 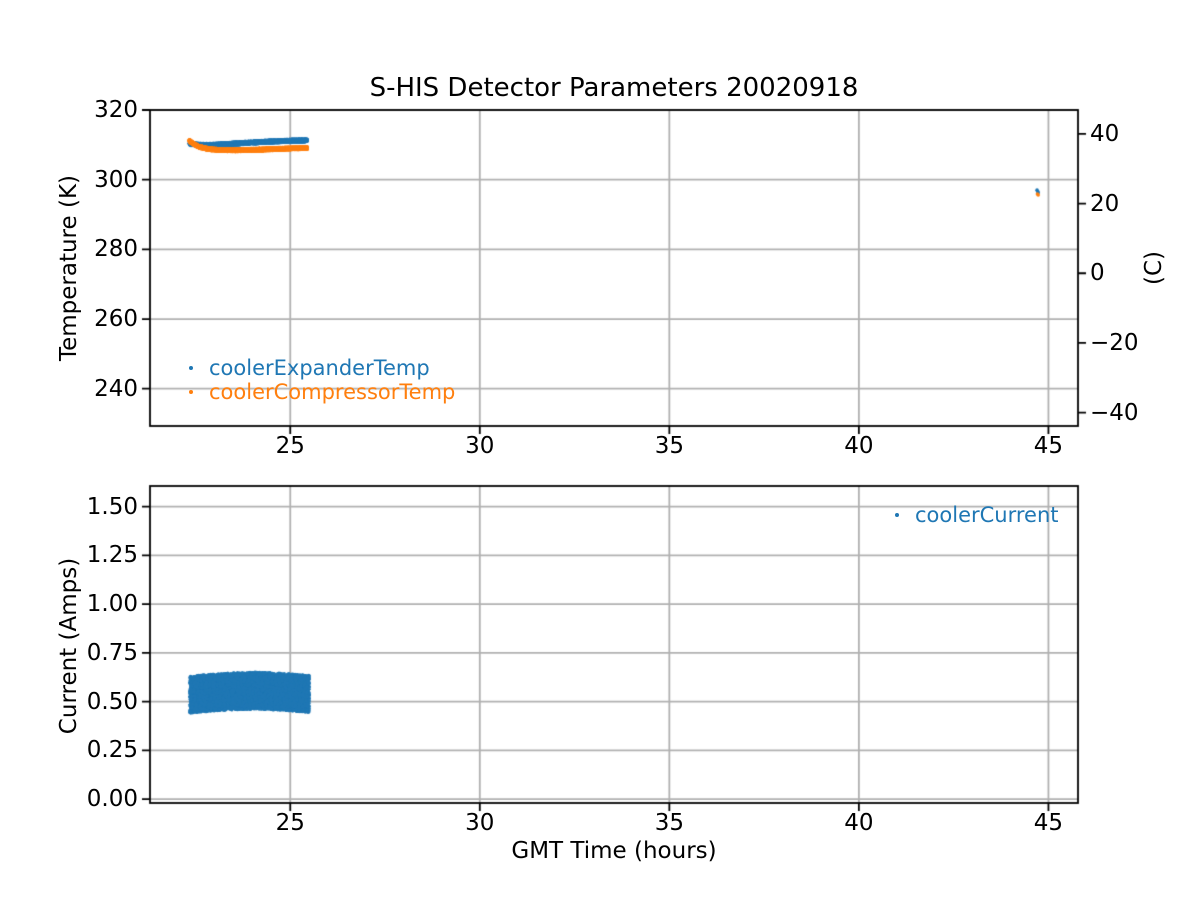 I want to click on y-right-tick-label: −40, so click(x=1114, y=412).